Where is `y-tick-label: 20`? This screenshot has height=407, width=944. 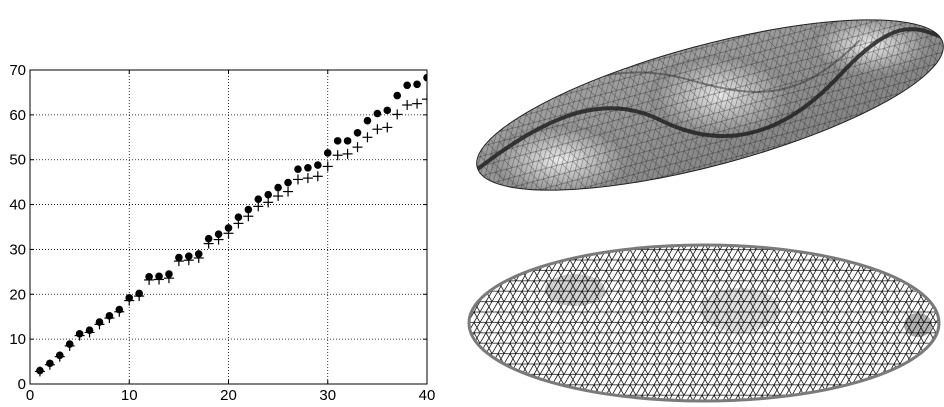 y-tick-label: 20 is located at coordinates (17, 294).